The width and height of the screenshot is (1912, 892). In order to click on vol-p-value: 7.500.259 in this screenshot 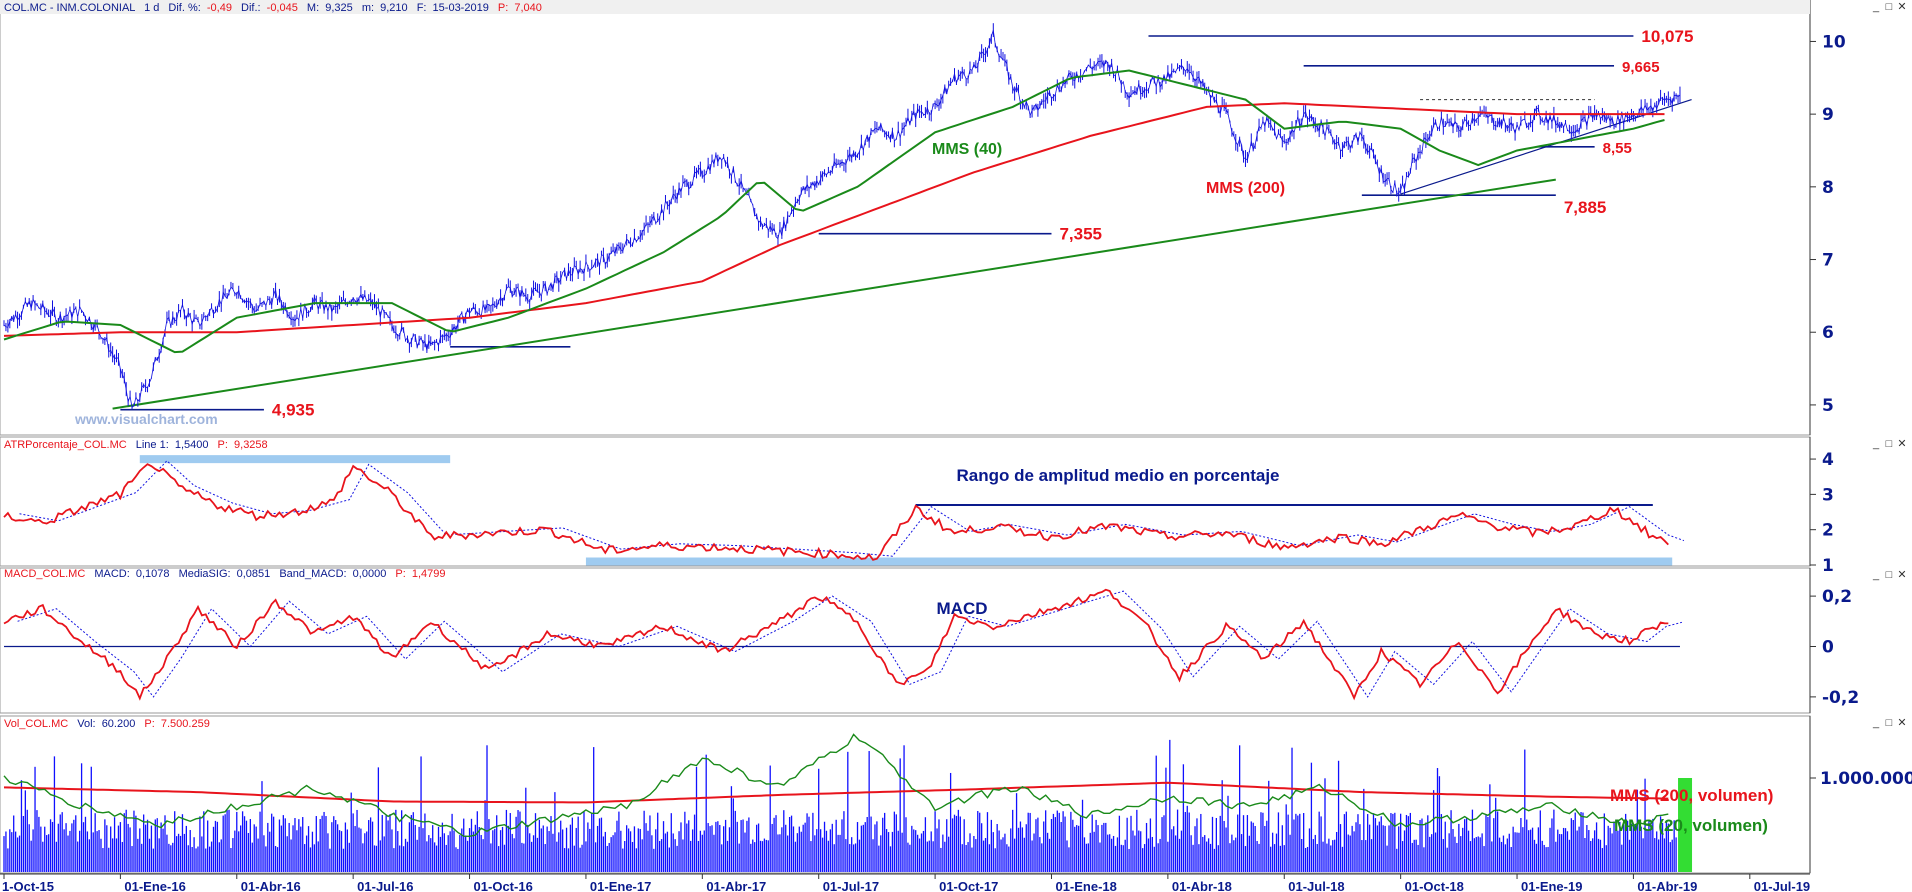, I will do `click(185, 724)`.